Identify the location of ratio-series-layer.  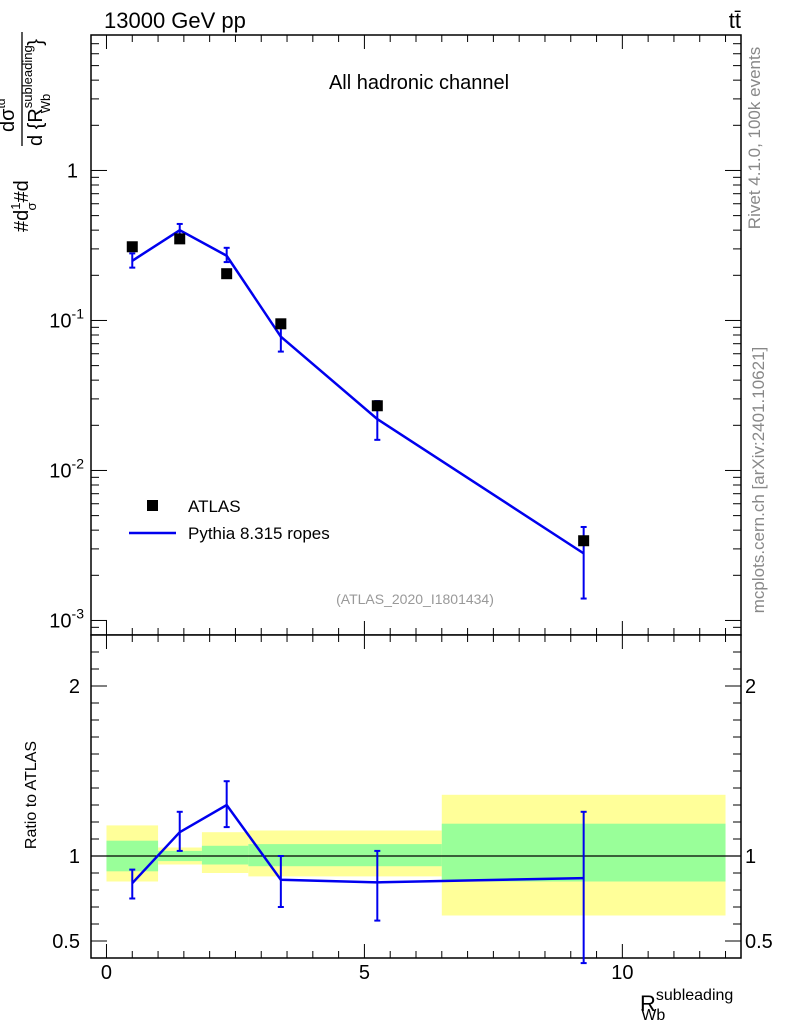
(358, 872).